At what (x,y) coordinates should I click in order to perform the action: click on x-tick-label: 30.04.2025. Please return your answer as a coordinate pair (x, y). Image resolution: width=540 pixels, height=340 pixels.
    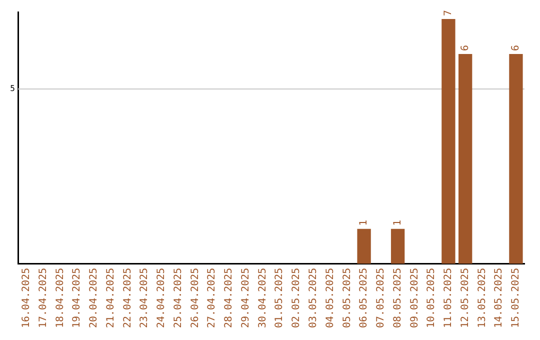
    Looking at the image, I should click on (262, 298).